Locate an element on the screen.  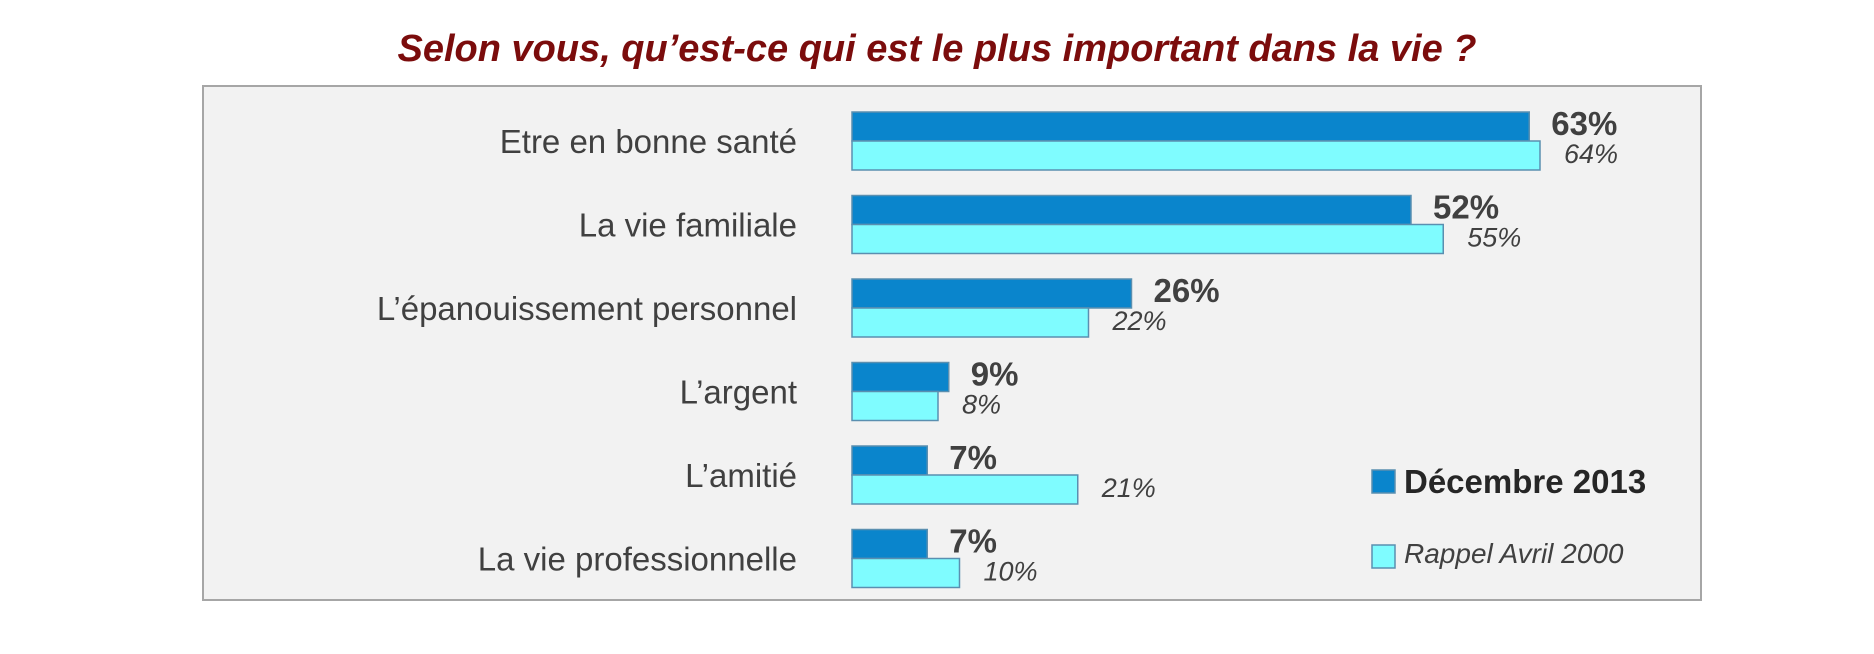
category-label-la-vie-professionnelle: La vie professionnelle is located at coordinates (637, 559).